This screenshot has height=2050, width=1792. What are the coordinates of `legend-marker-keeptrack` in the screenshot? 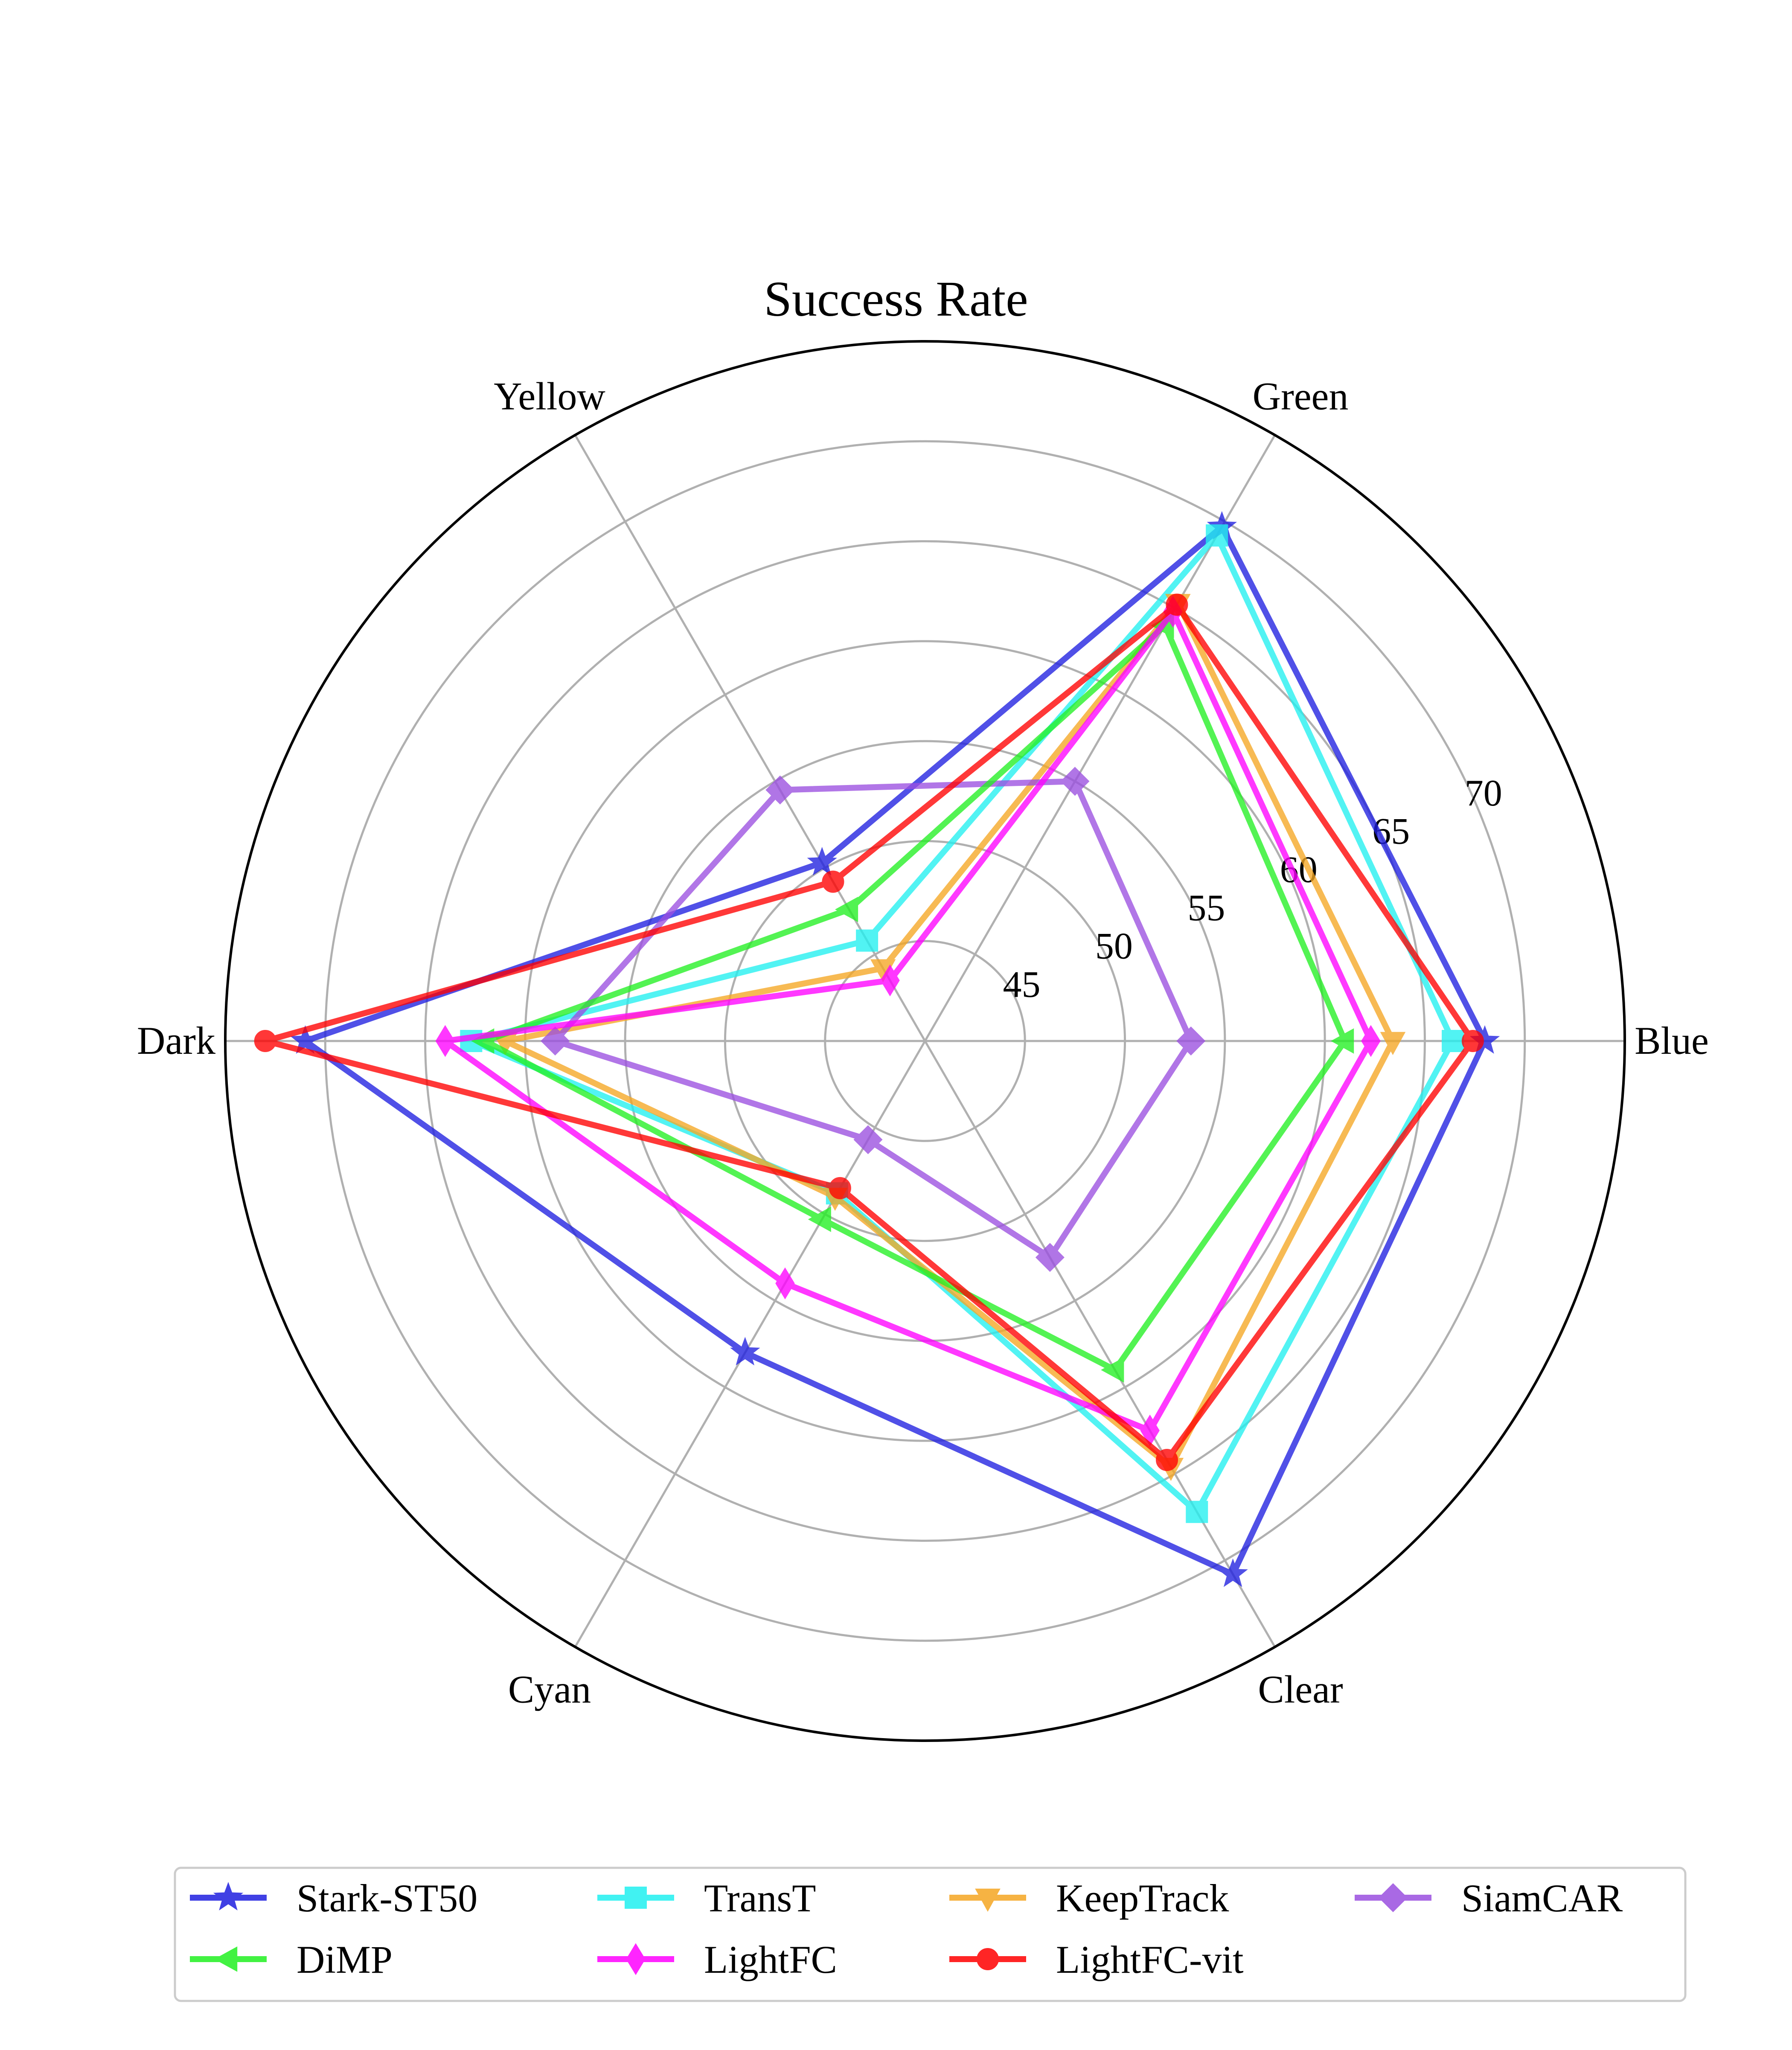 It's located at (988, 1900).